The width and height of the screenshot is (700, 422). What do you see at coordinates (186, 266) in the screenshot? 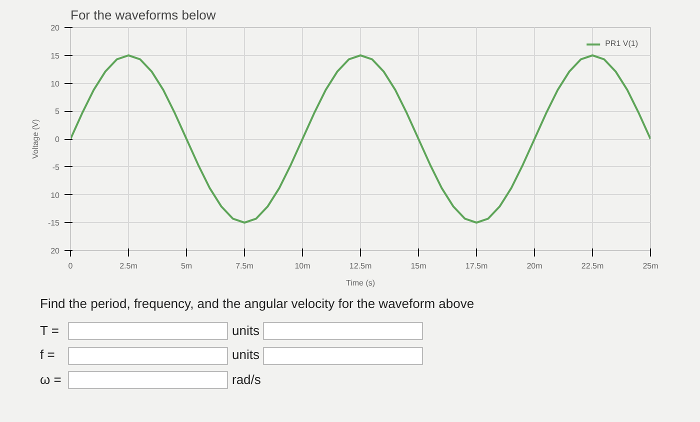
I see `x-tick-label: 5m` at bounding box center [186, 266].